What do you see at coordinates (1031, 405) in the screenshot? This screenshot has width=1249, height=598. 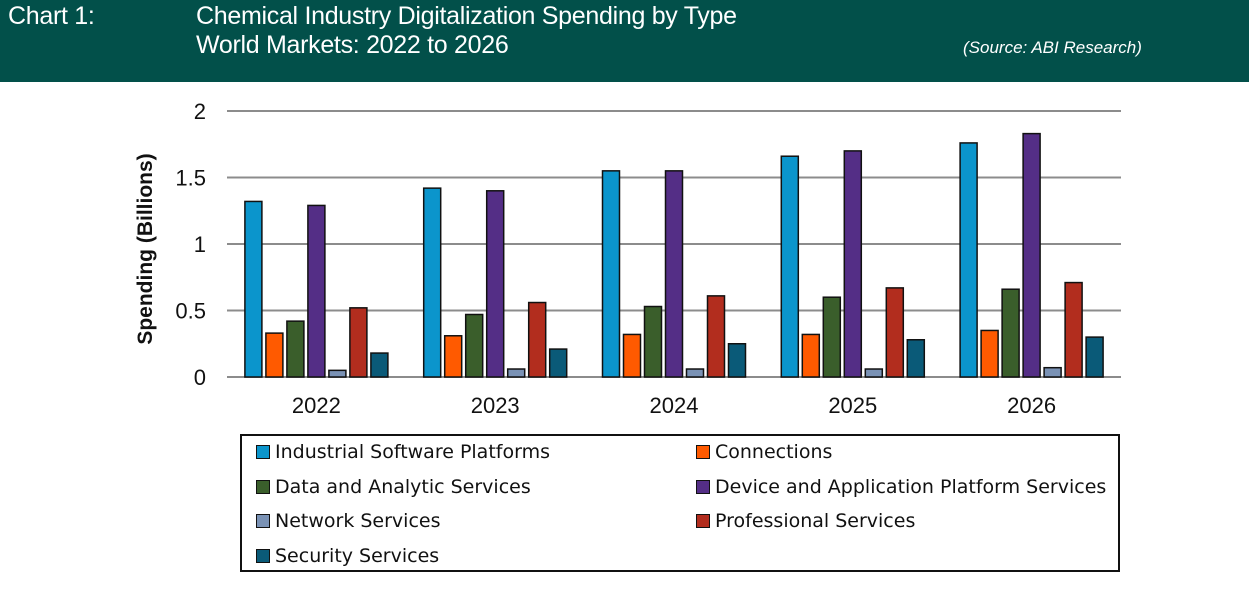 I see `x-tick-label: 2026` at bounding box center [1031, 405].